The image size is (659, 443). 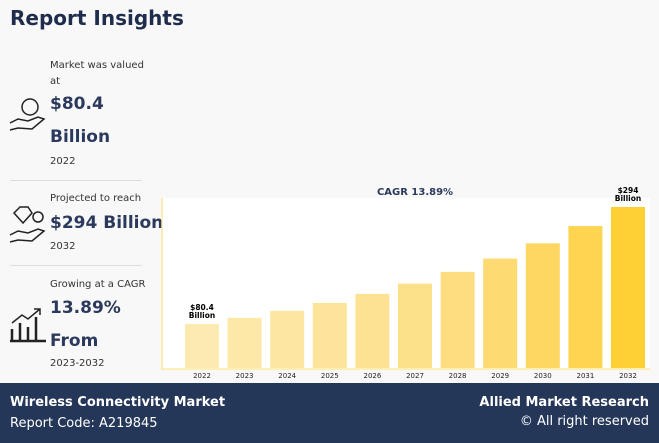 What do you see at coordinates (28, 325) in the screenshot?
I see `growth-icon` at bounding box center [28, 325].